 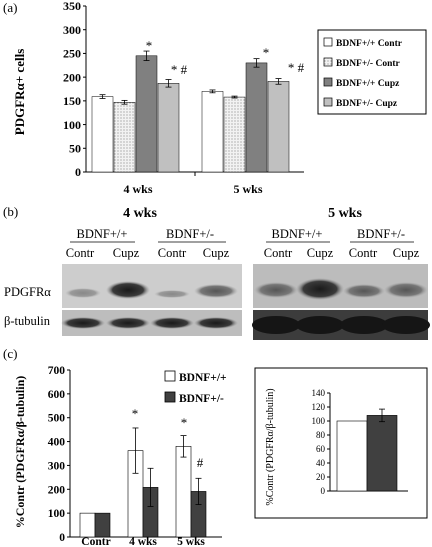 I want to click on panel-a-xtick-5wks: 5 wks, so click(x=247, y=189).